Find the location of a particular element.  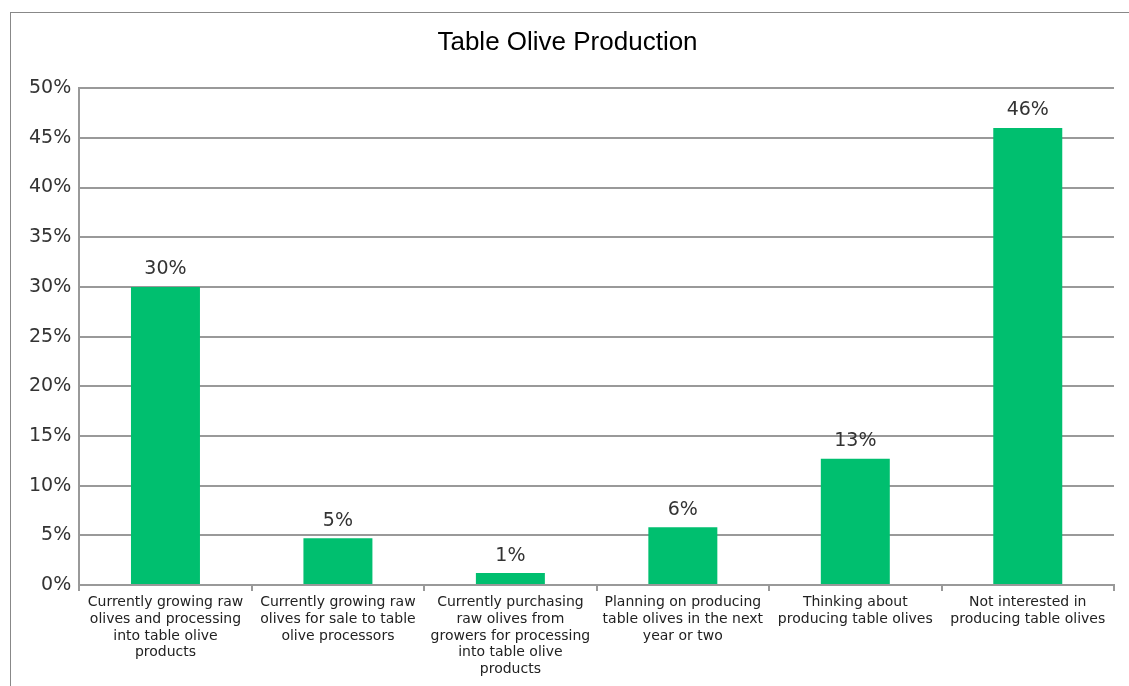

data-label: 6% is located at coordinates (682, 507).